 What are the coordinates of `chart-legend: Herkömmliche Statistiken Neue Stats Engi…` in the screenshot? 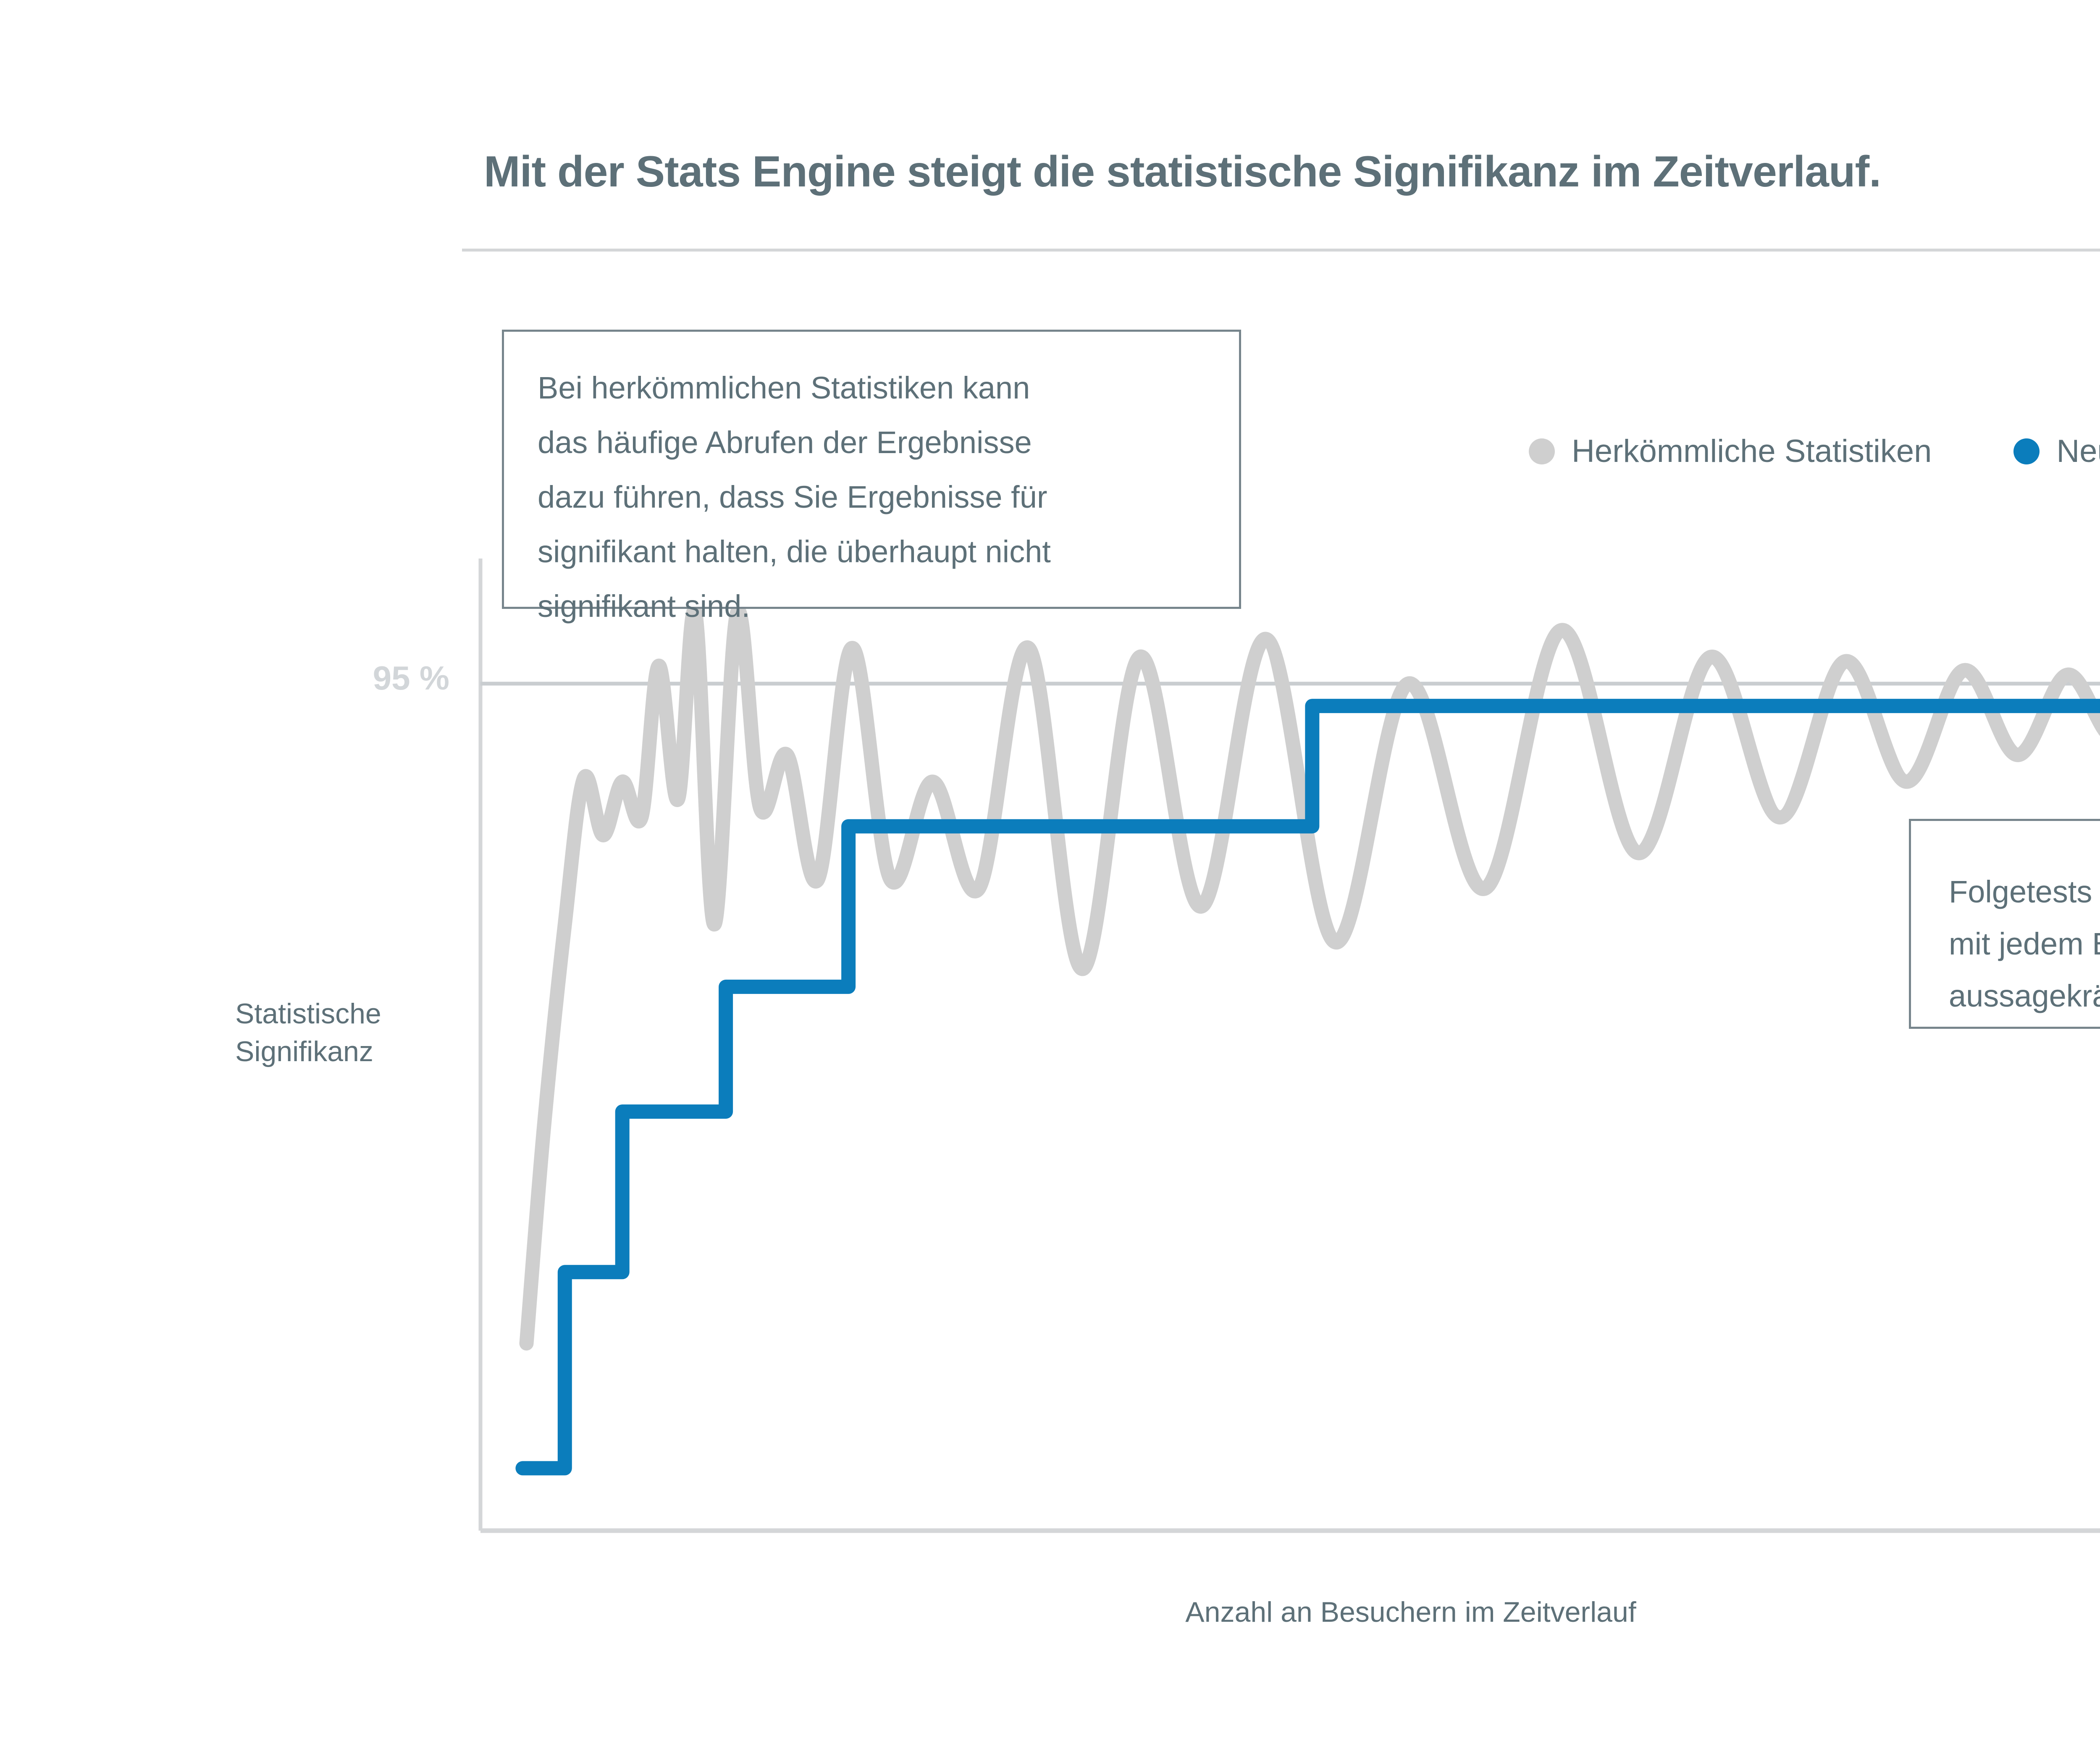 It's located at (1814, 452).